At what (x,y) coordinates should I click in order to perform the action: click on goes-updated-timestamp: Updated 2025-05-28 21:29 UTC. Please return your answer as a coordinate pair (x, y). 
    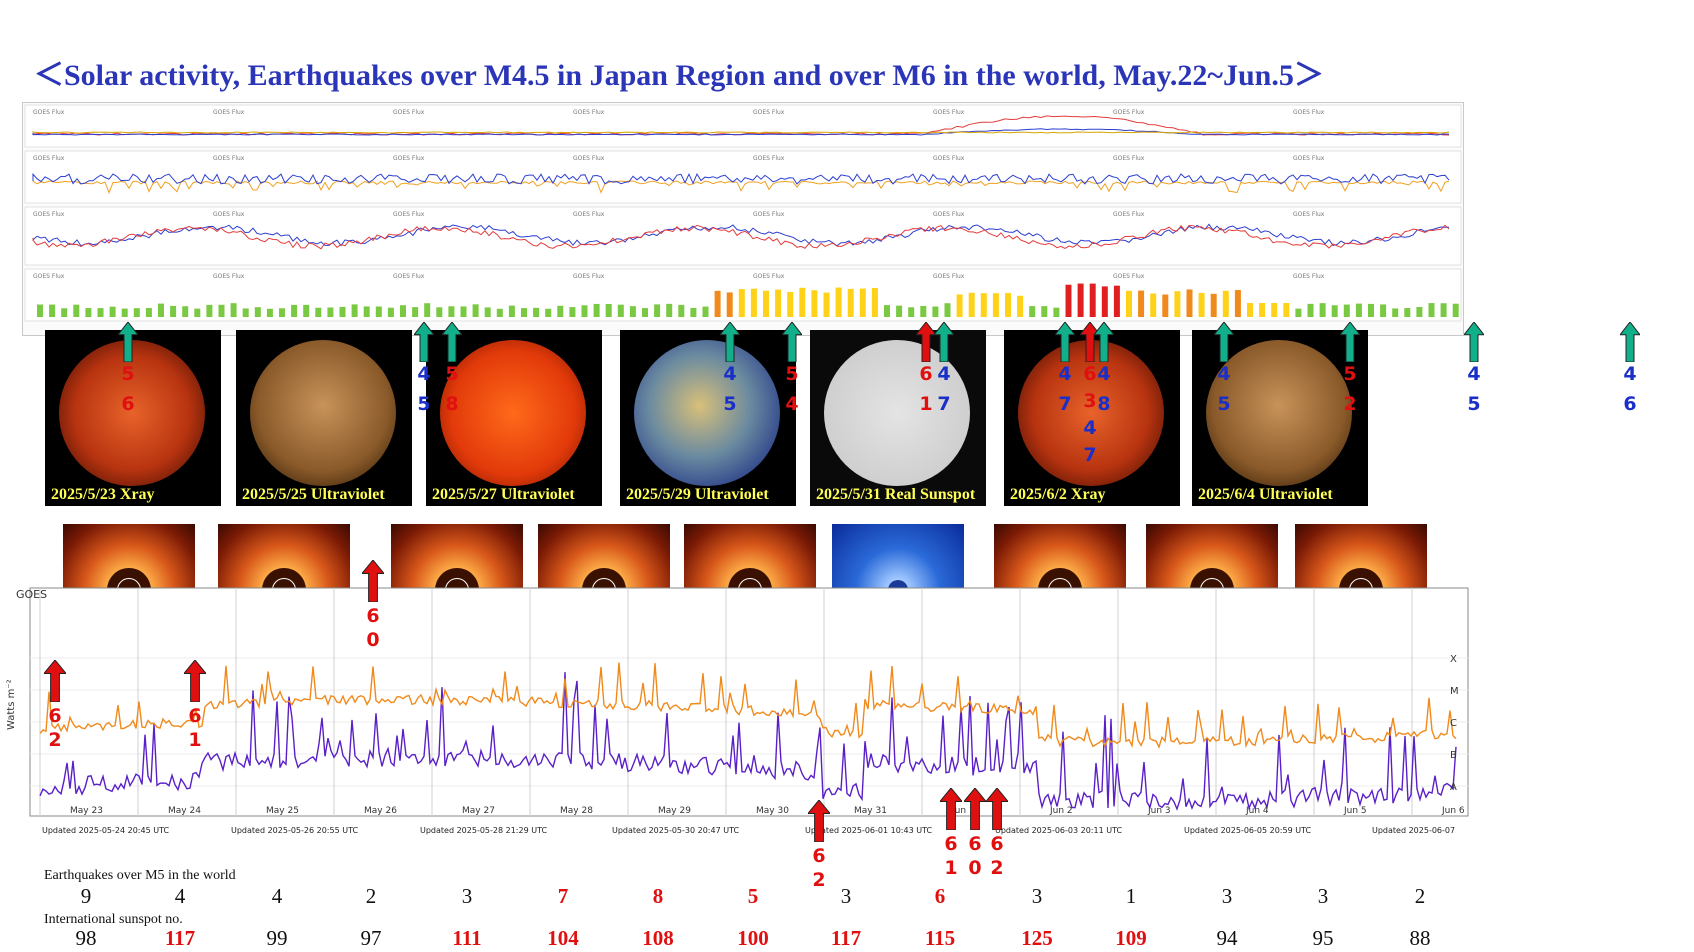
    Looking at the image, I should click on (484, 830).